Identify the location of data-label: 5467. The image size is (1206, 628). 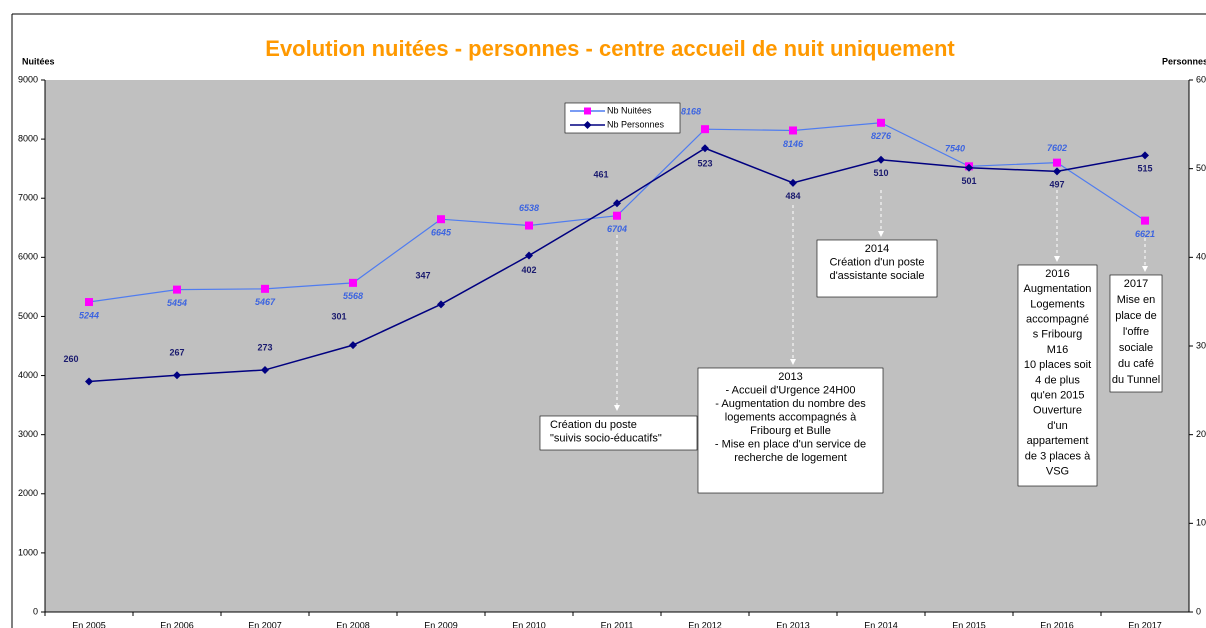
(265, 302).